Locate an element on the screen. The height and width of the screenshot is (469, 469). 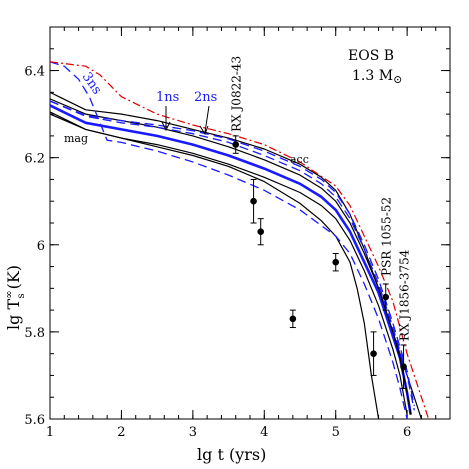
y-label-sub: s is located at coordinates (21, 295).